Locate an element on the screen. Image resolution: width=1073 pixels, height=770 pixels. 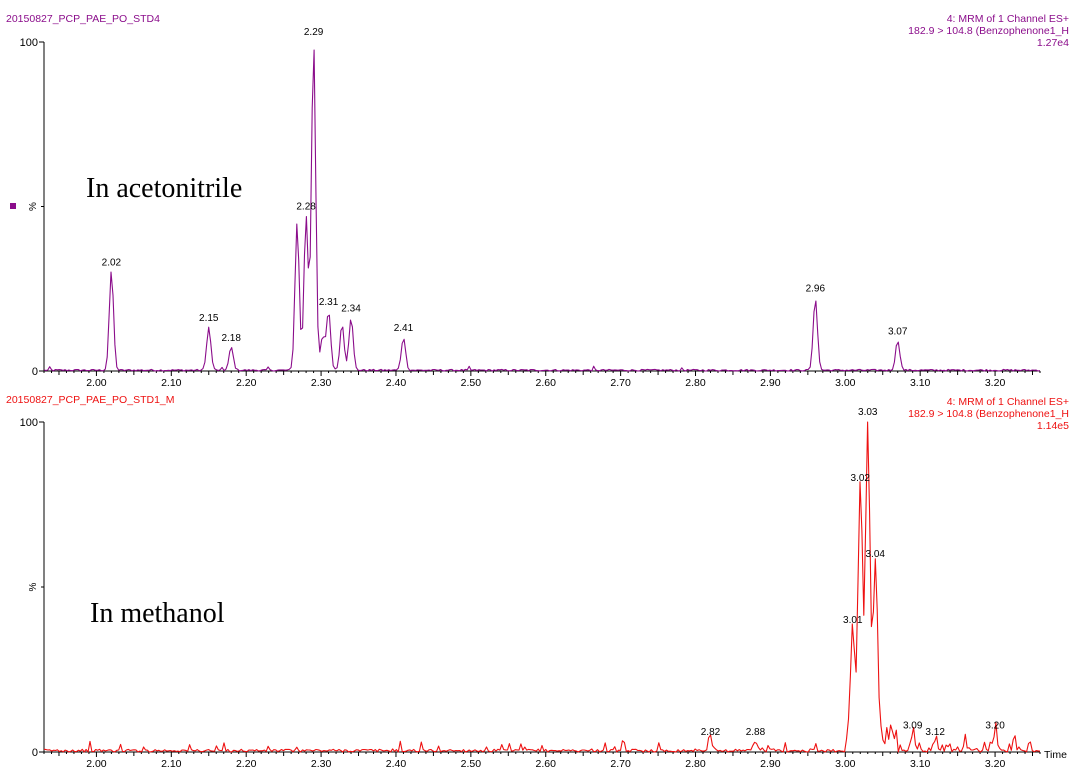
x-tick-label-bottom: 2.60 is located at coordinates (546, 764).